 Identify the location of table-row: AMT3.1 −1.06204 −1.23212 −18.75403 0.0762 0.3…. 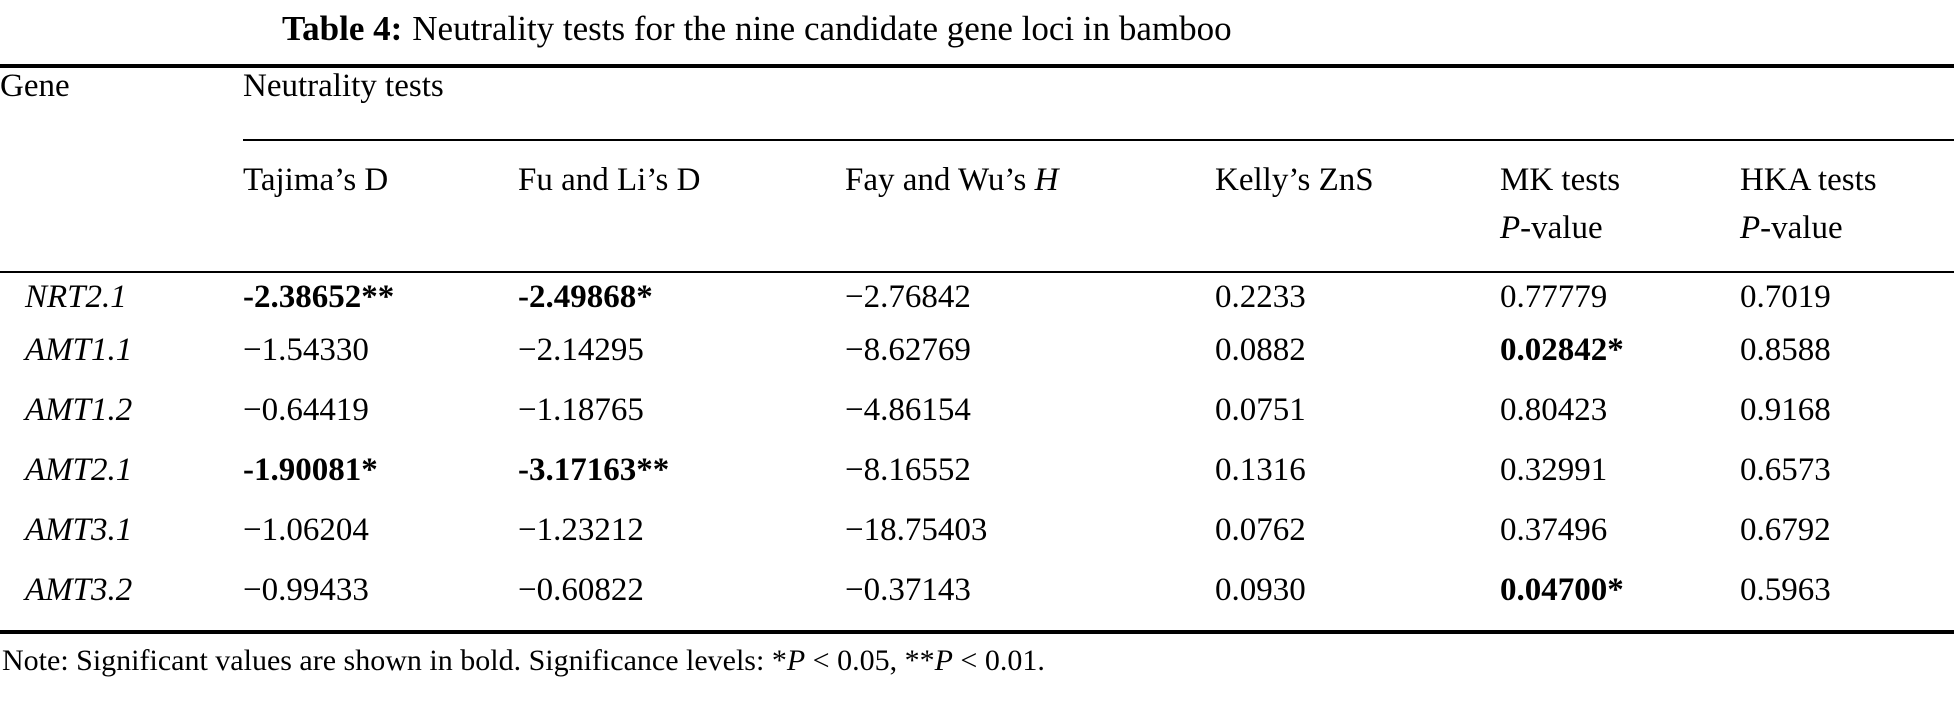
(977, 542).